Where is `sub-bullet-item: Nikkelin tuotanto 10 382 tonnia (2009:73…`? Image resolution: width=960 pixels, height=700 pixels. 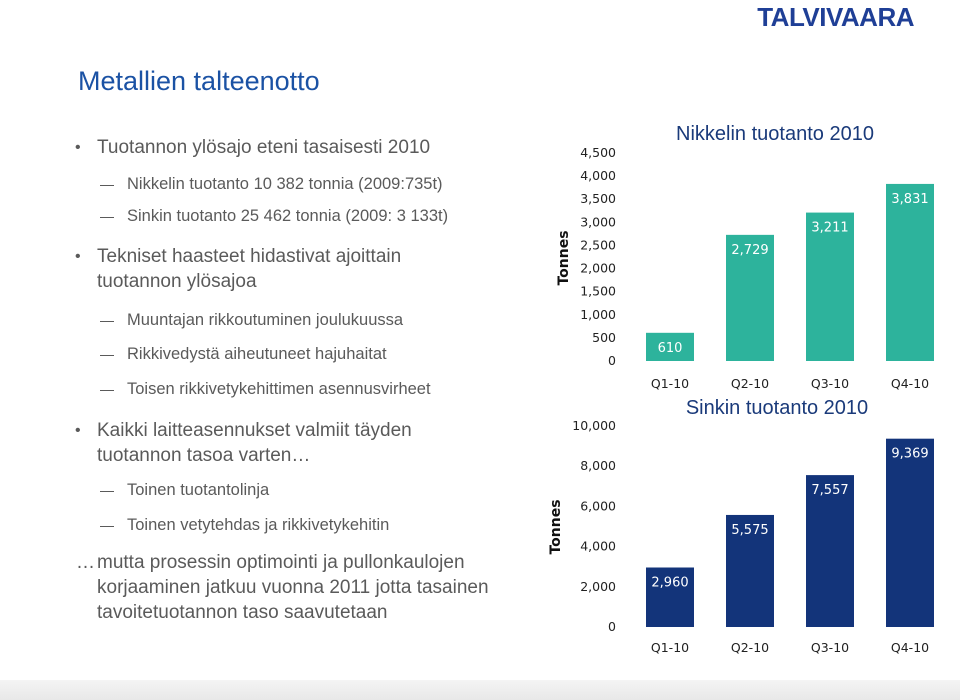 sub-bullet-item: Nikkelin tuotanto 10 382 tonnia (2009:73… is located at coordinates (271, 184).